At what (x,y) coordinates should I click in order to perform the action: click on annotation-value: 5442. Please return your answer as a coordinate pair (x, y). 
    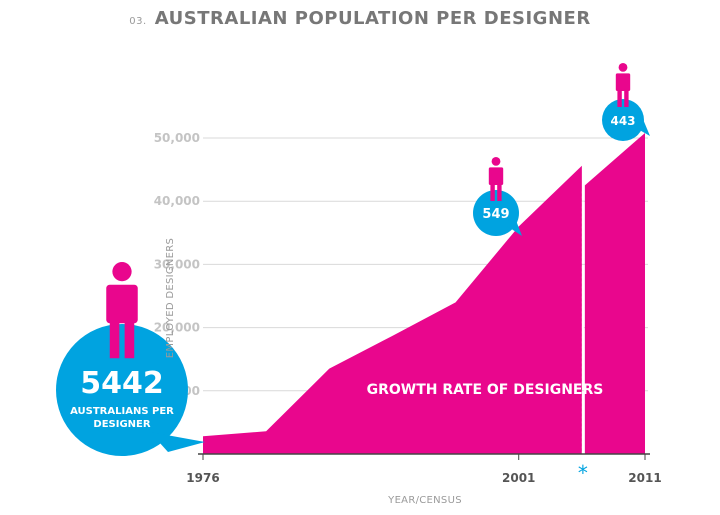
    Looking at the image, I should click on (122, 383).